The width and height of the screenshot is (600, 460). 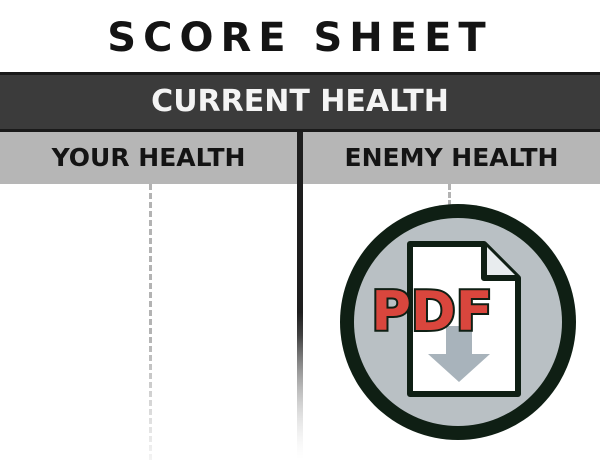 I want to click on page-title: SCORE SHEET, so click(x=300, y=38).